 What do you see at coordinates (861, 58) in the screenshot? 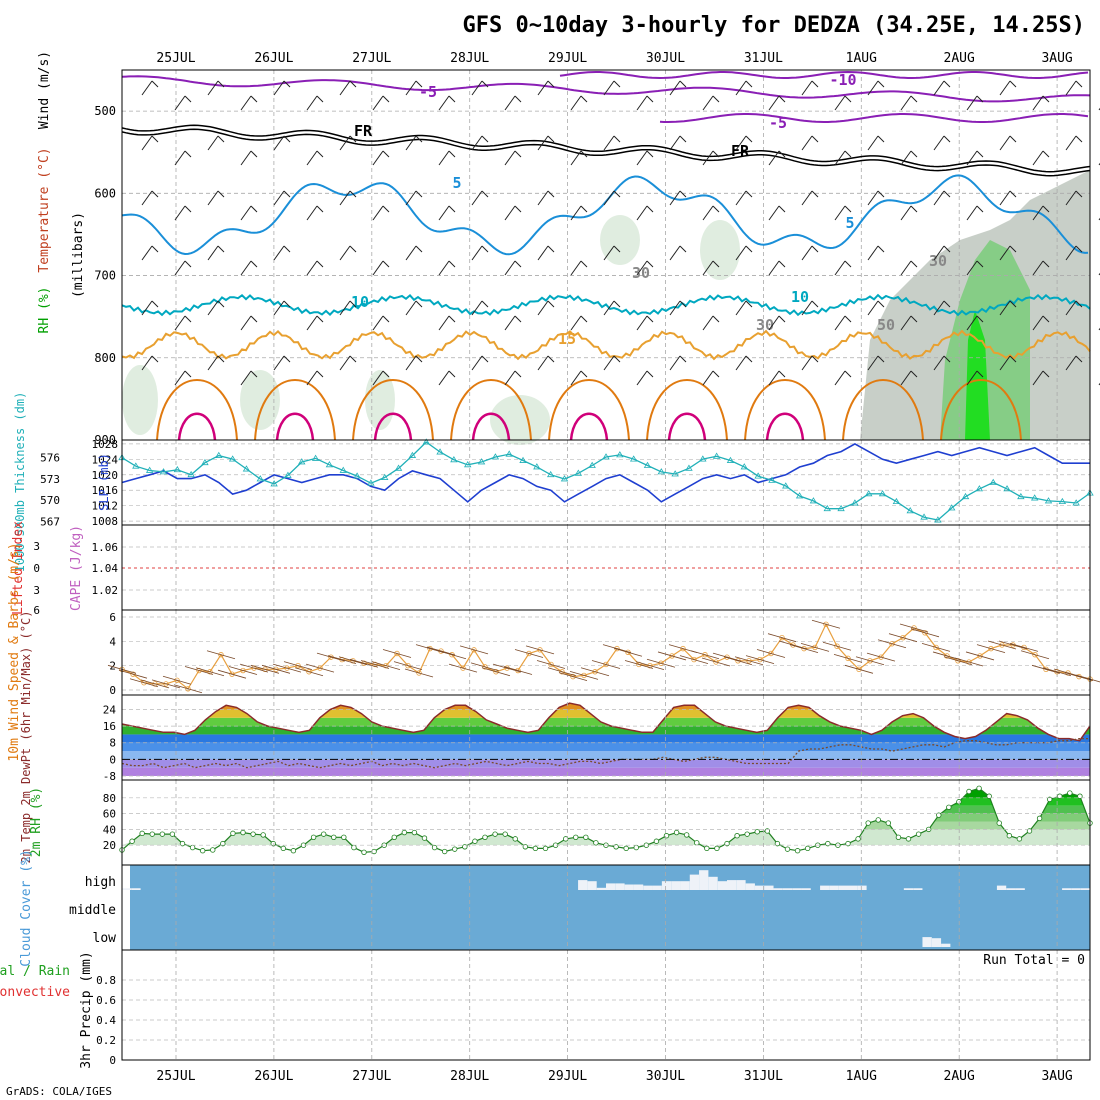
I see `top-date-label: 1AUG` at bounding box center [861, 58].